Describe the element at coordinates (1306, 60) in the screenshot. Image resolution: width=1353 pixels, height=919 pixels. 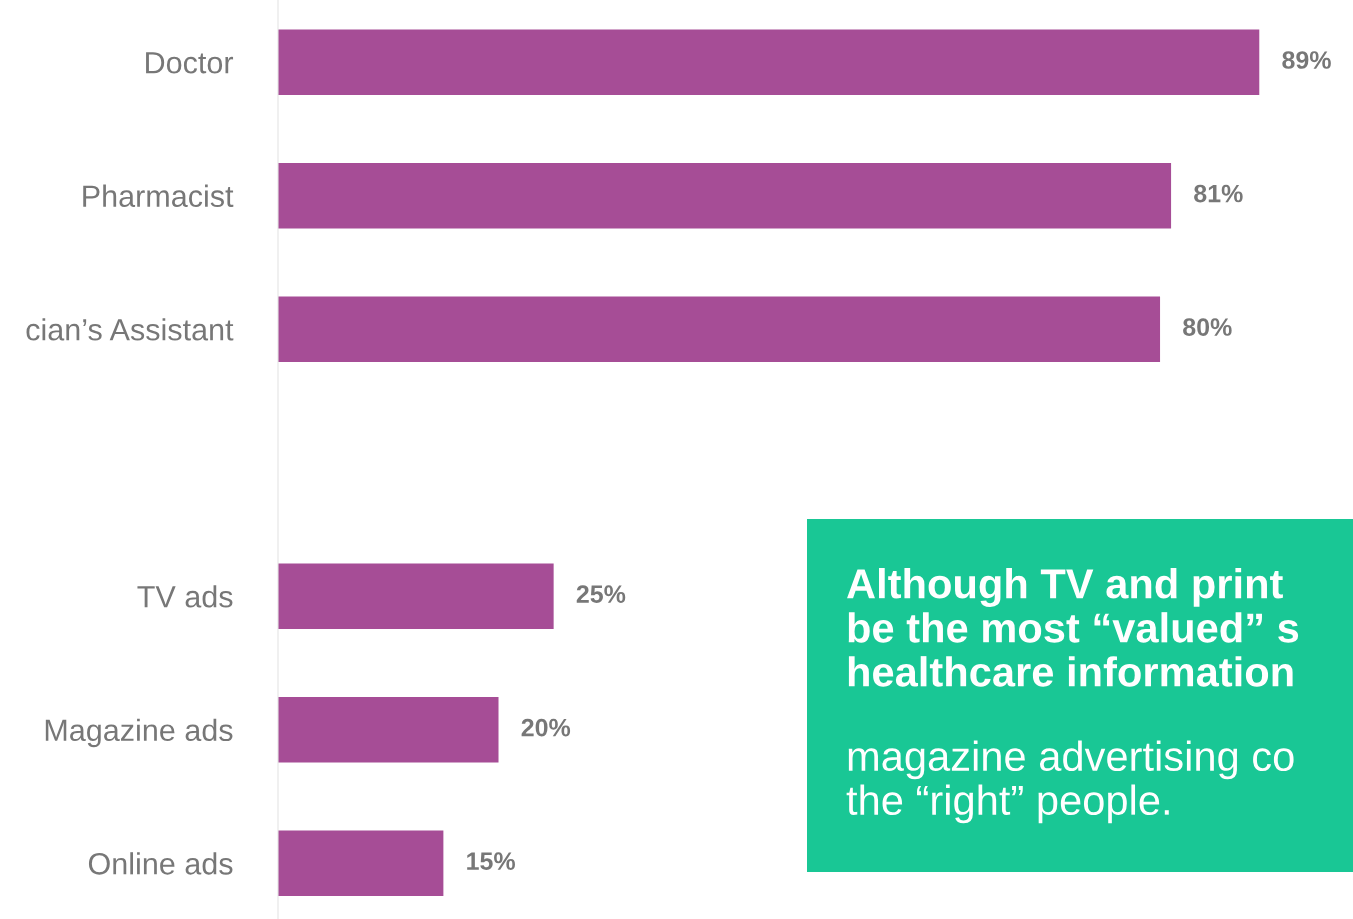
I see `data-label: 89%` at that location.